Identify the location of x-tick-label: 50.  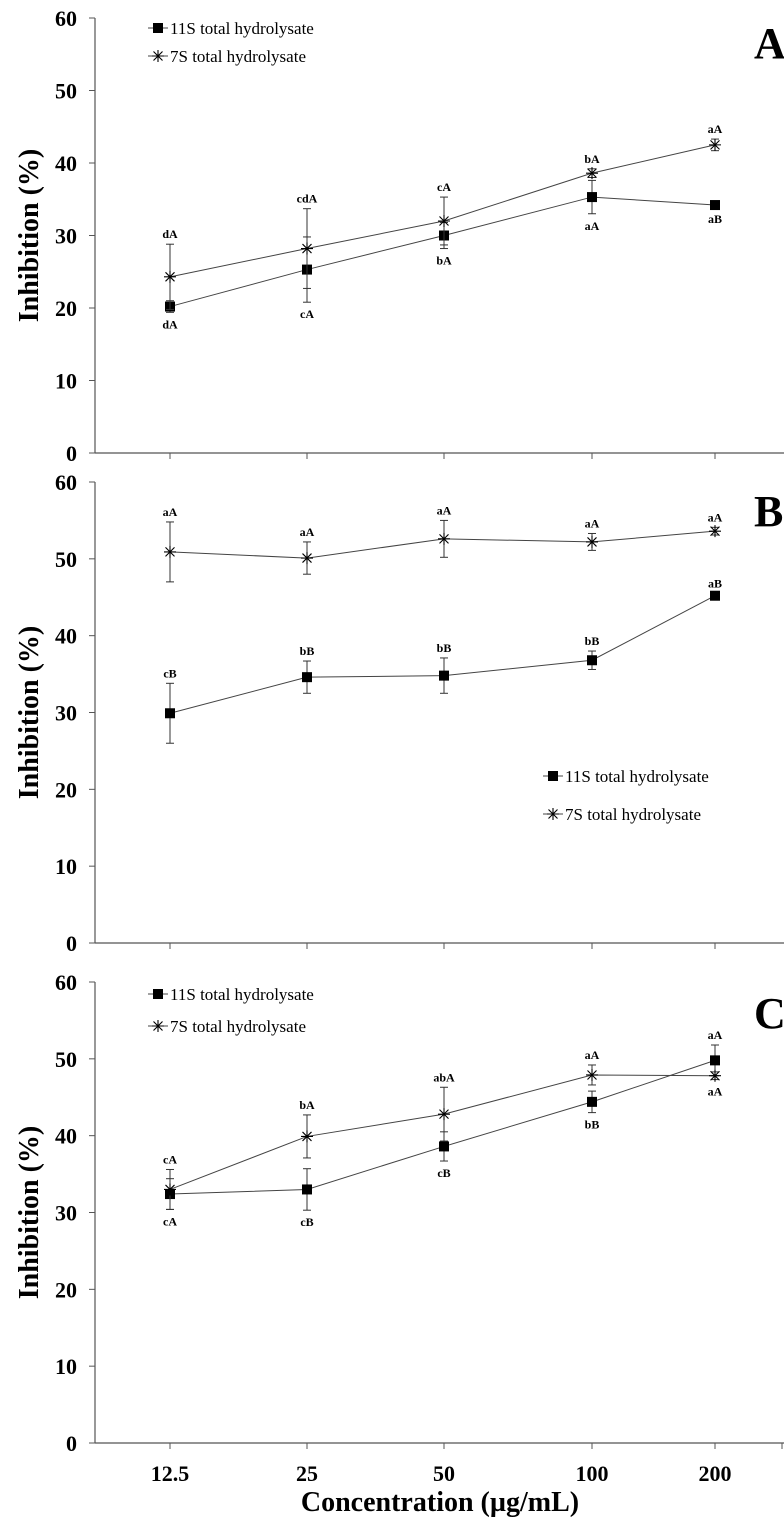
(444, 1473).